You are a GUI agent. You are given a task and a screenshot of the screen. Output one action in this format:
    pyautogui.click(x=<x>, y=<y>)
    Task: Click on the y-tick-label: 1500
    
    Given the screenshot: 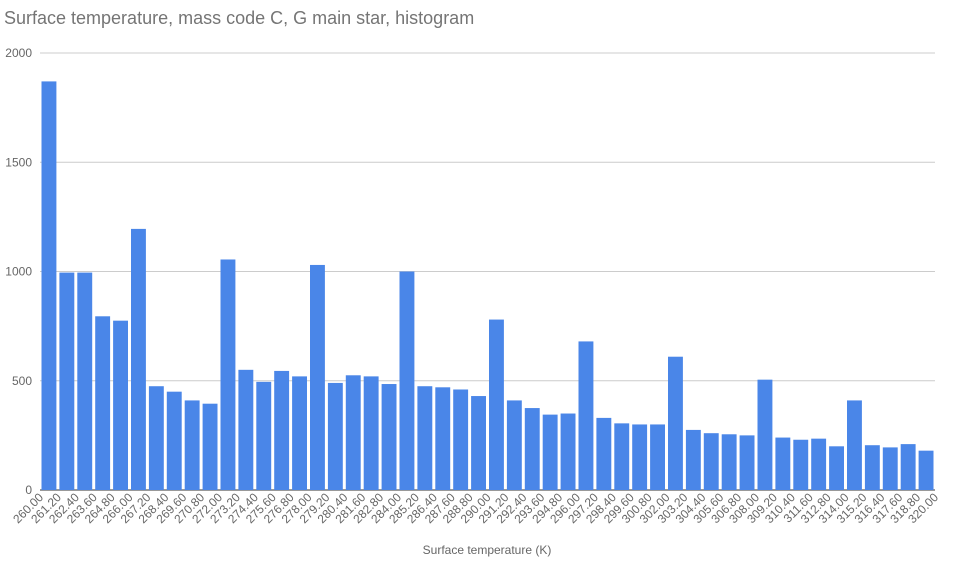 What is the action you would take?
    pyautogui.click(x=18, y=162)
    